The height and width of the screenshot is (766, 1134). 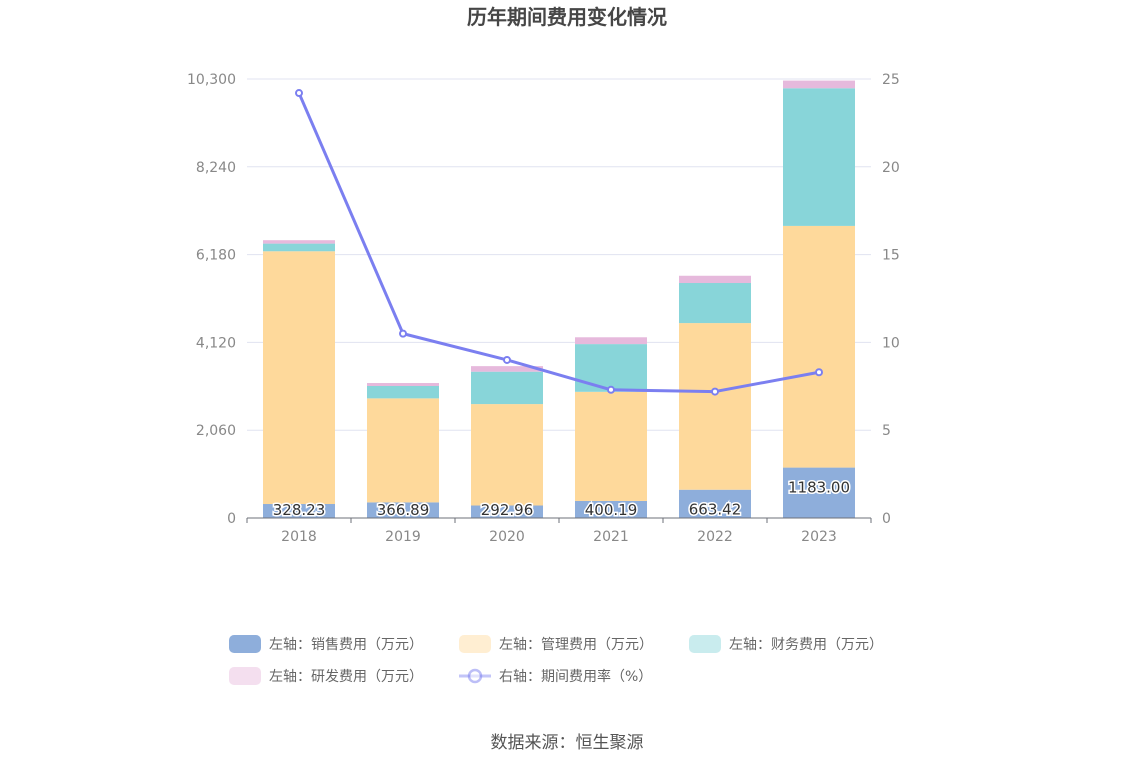 I want to click on data-labels: 328.23 366.89 292.96 400.19 663.42 1183.00, so click(x=561, y=498).